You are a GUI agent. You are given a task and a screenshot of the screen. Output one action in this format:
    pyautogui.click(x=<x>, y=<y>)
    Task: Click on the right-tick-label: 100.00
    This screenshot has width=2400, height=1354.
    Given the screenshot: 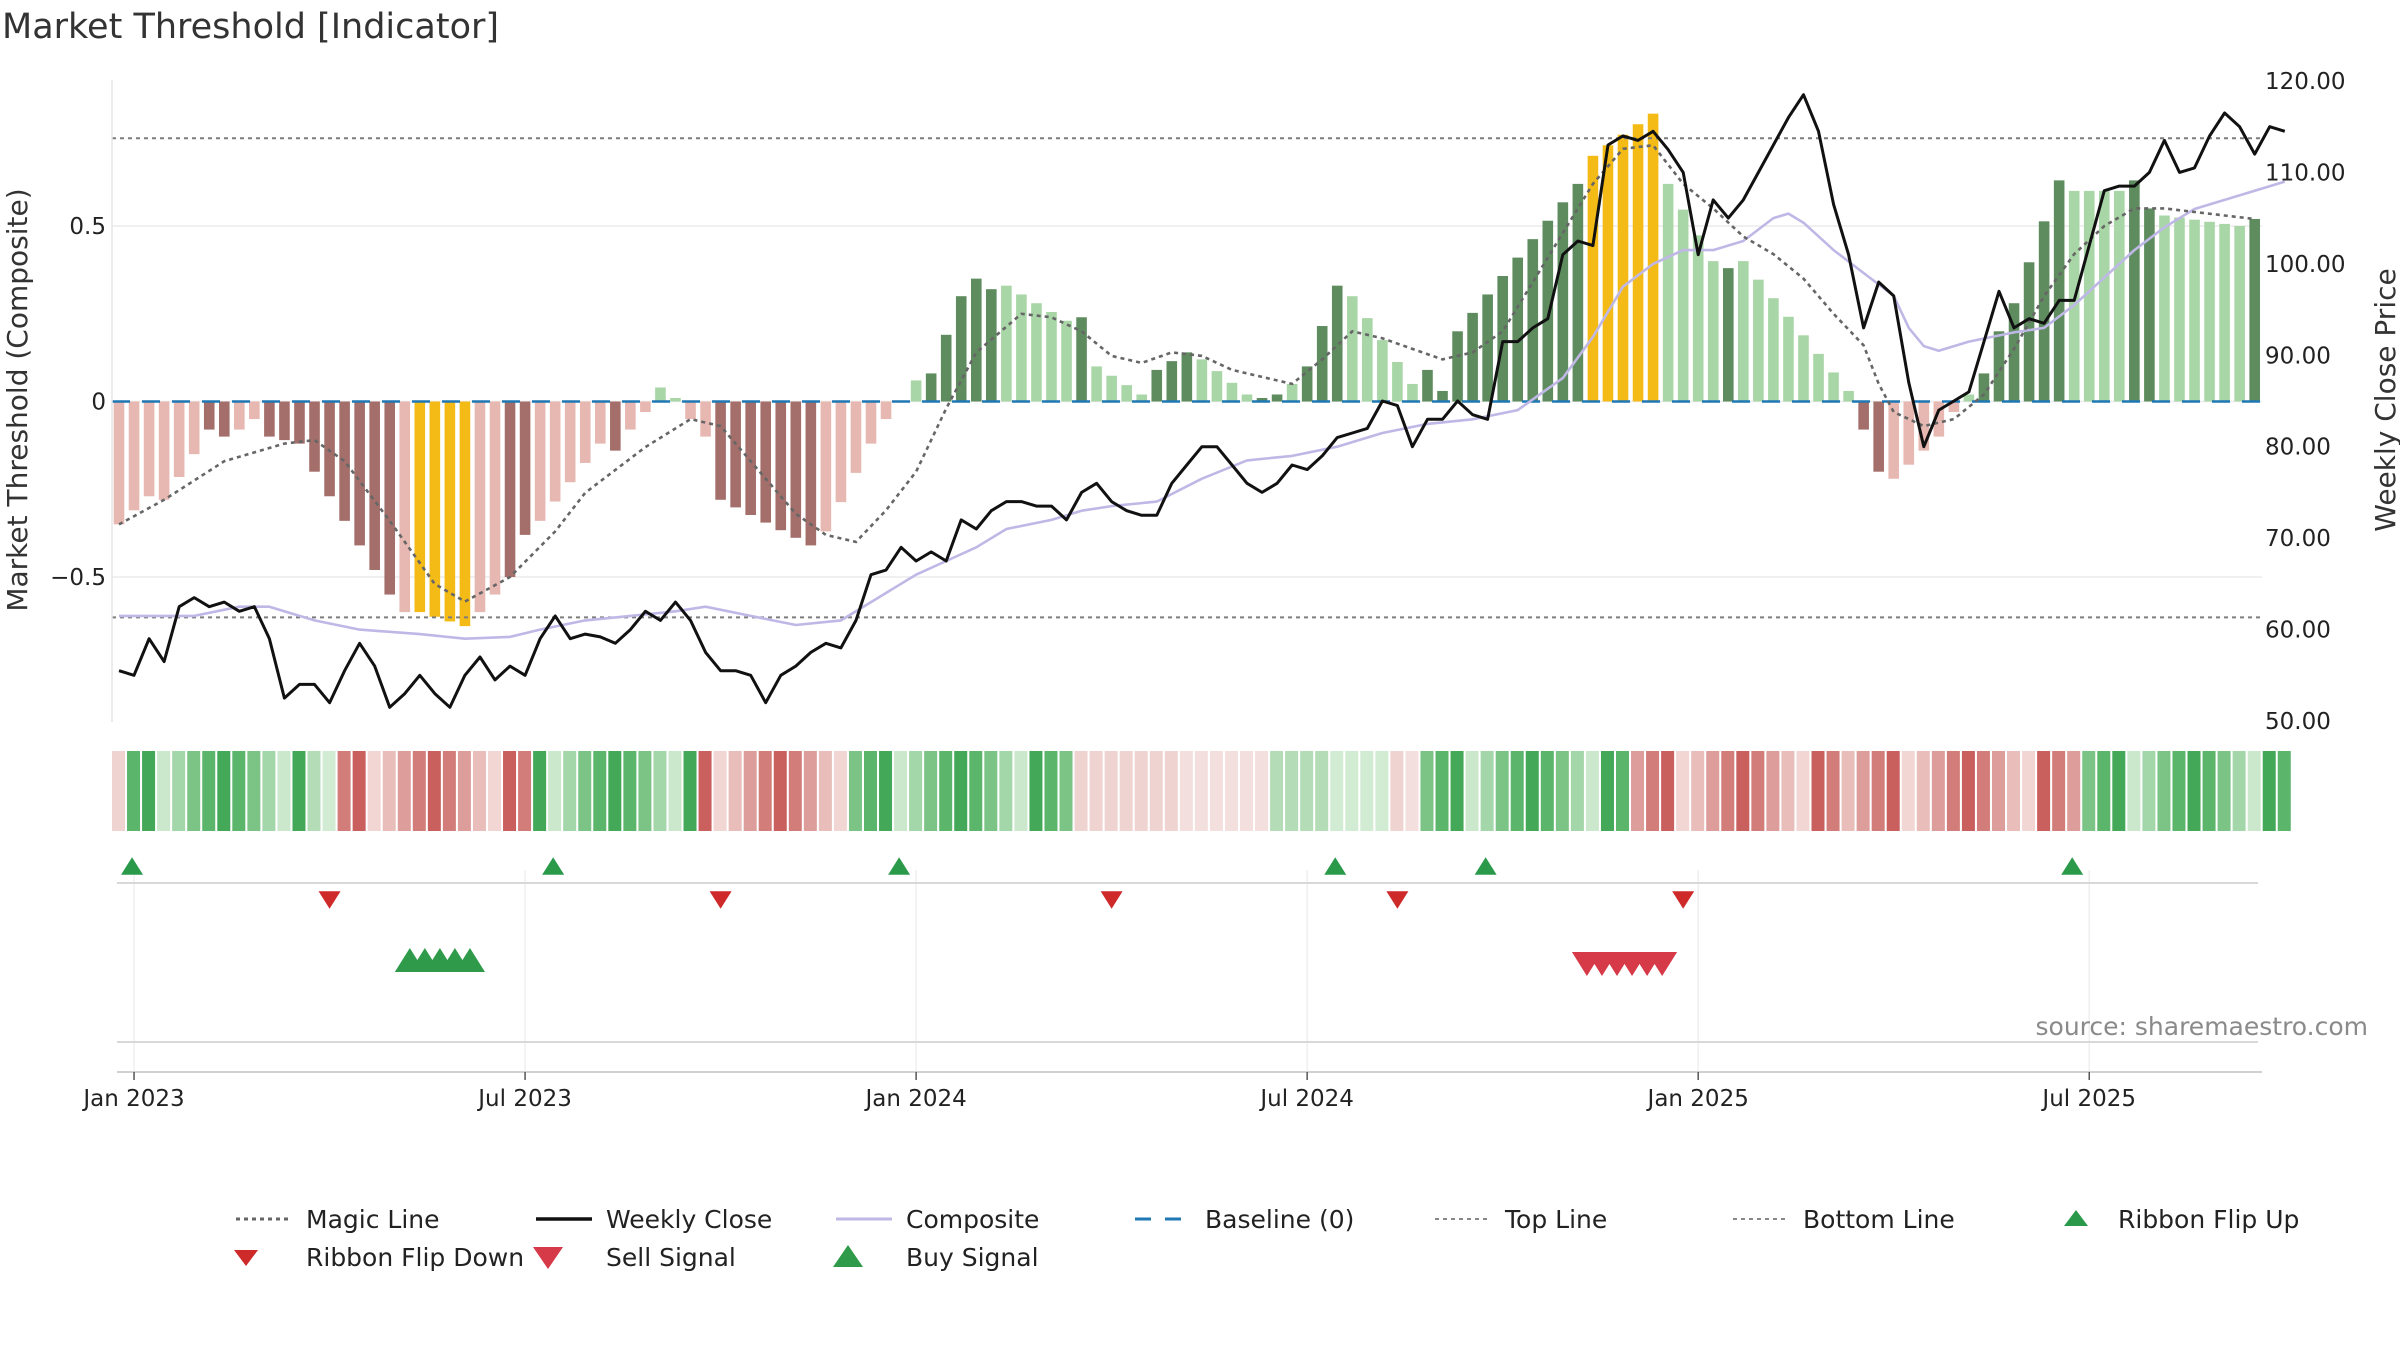 What is the action you would take?
    pyautogui.click(x=2305, y=265)
    